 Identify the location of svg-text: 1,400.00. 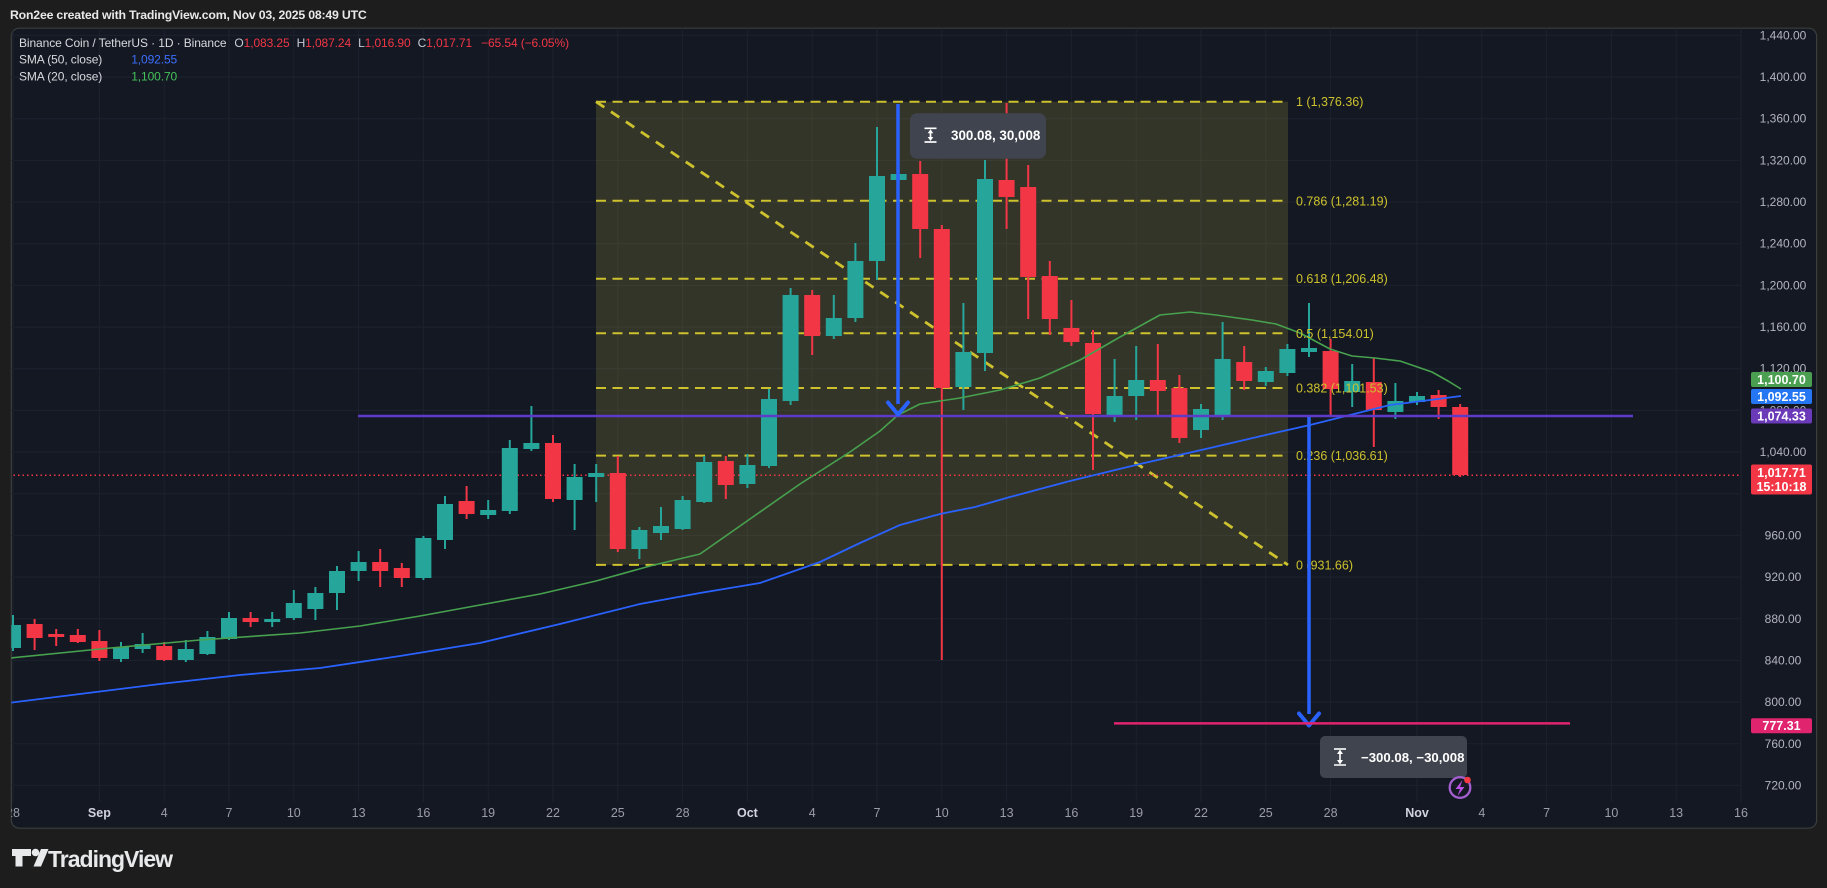
(1783, 77).